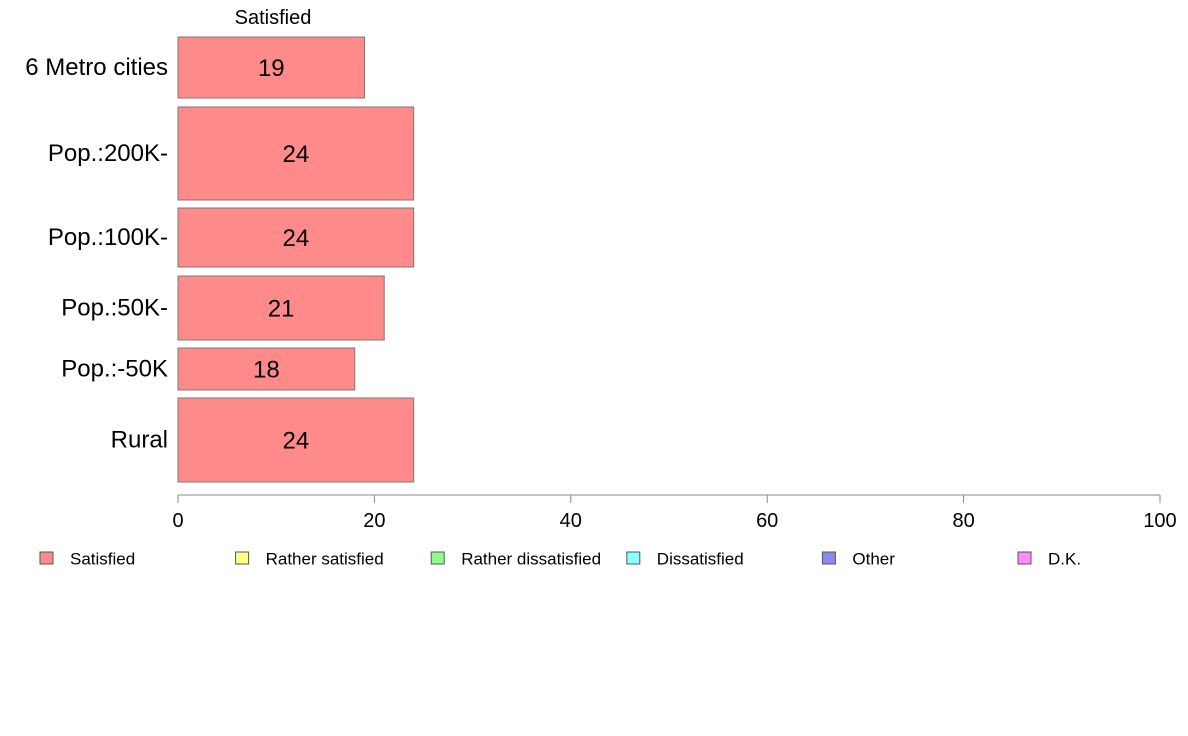 Image resolution: width=1188 pixels, height=736 pixels. Describe the element at coordinates (767, 521) in the screenshot. I see `x-tick-label: 60` at that location.